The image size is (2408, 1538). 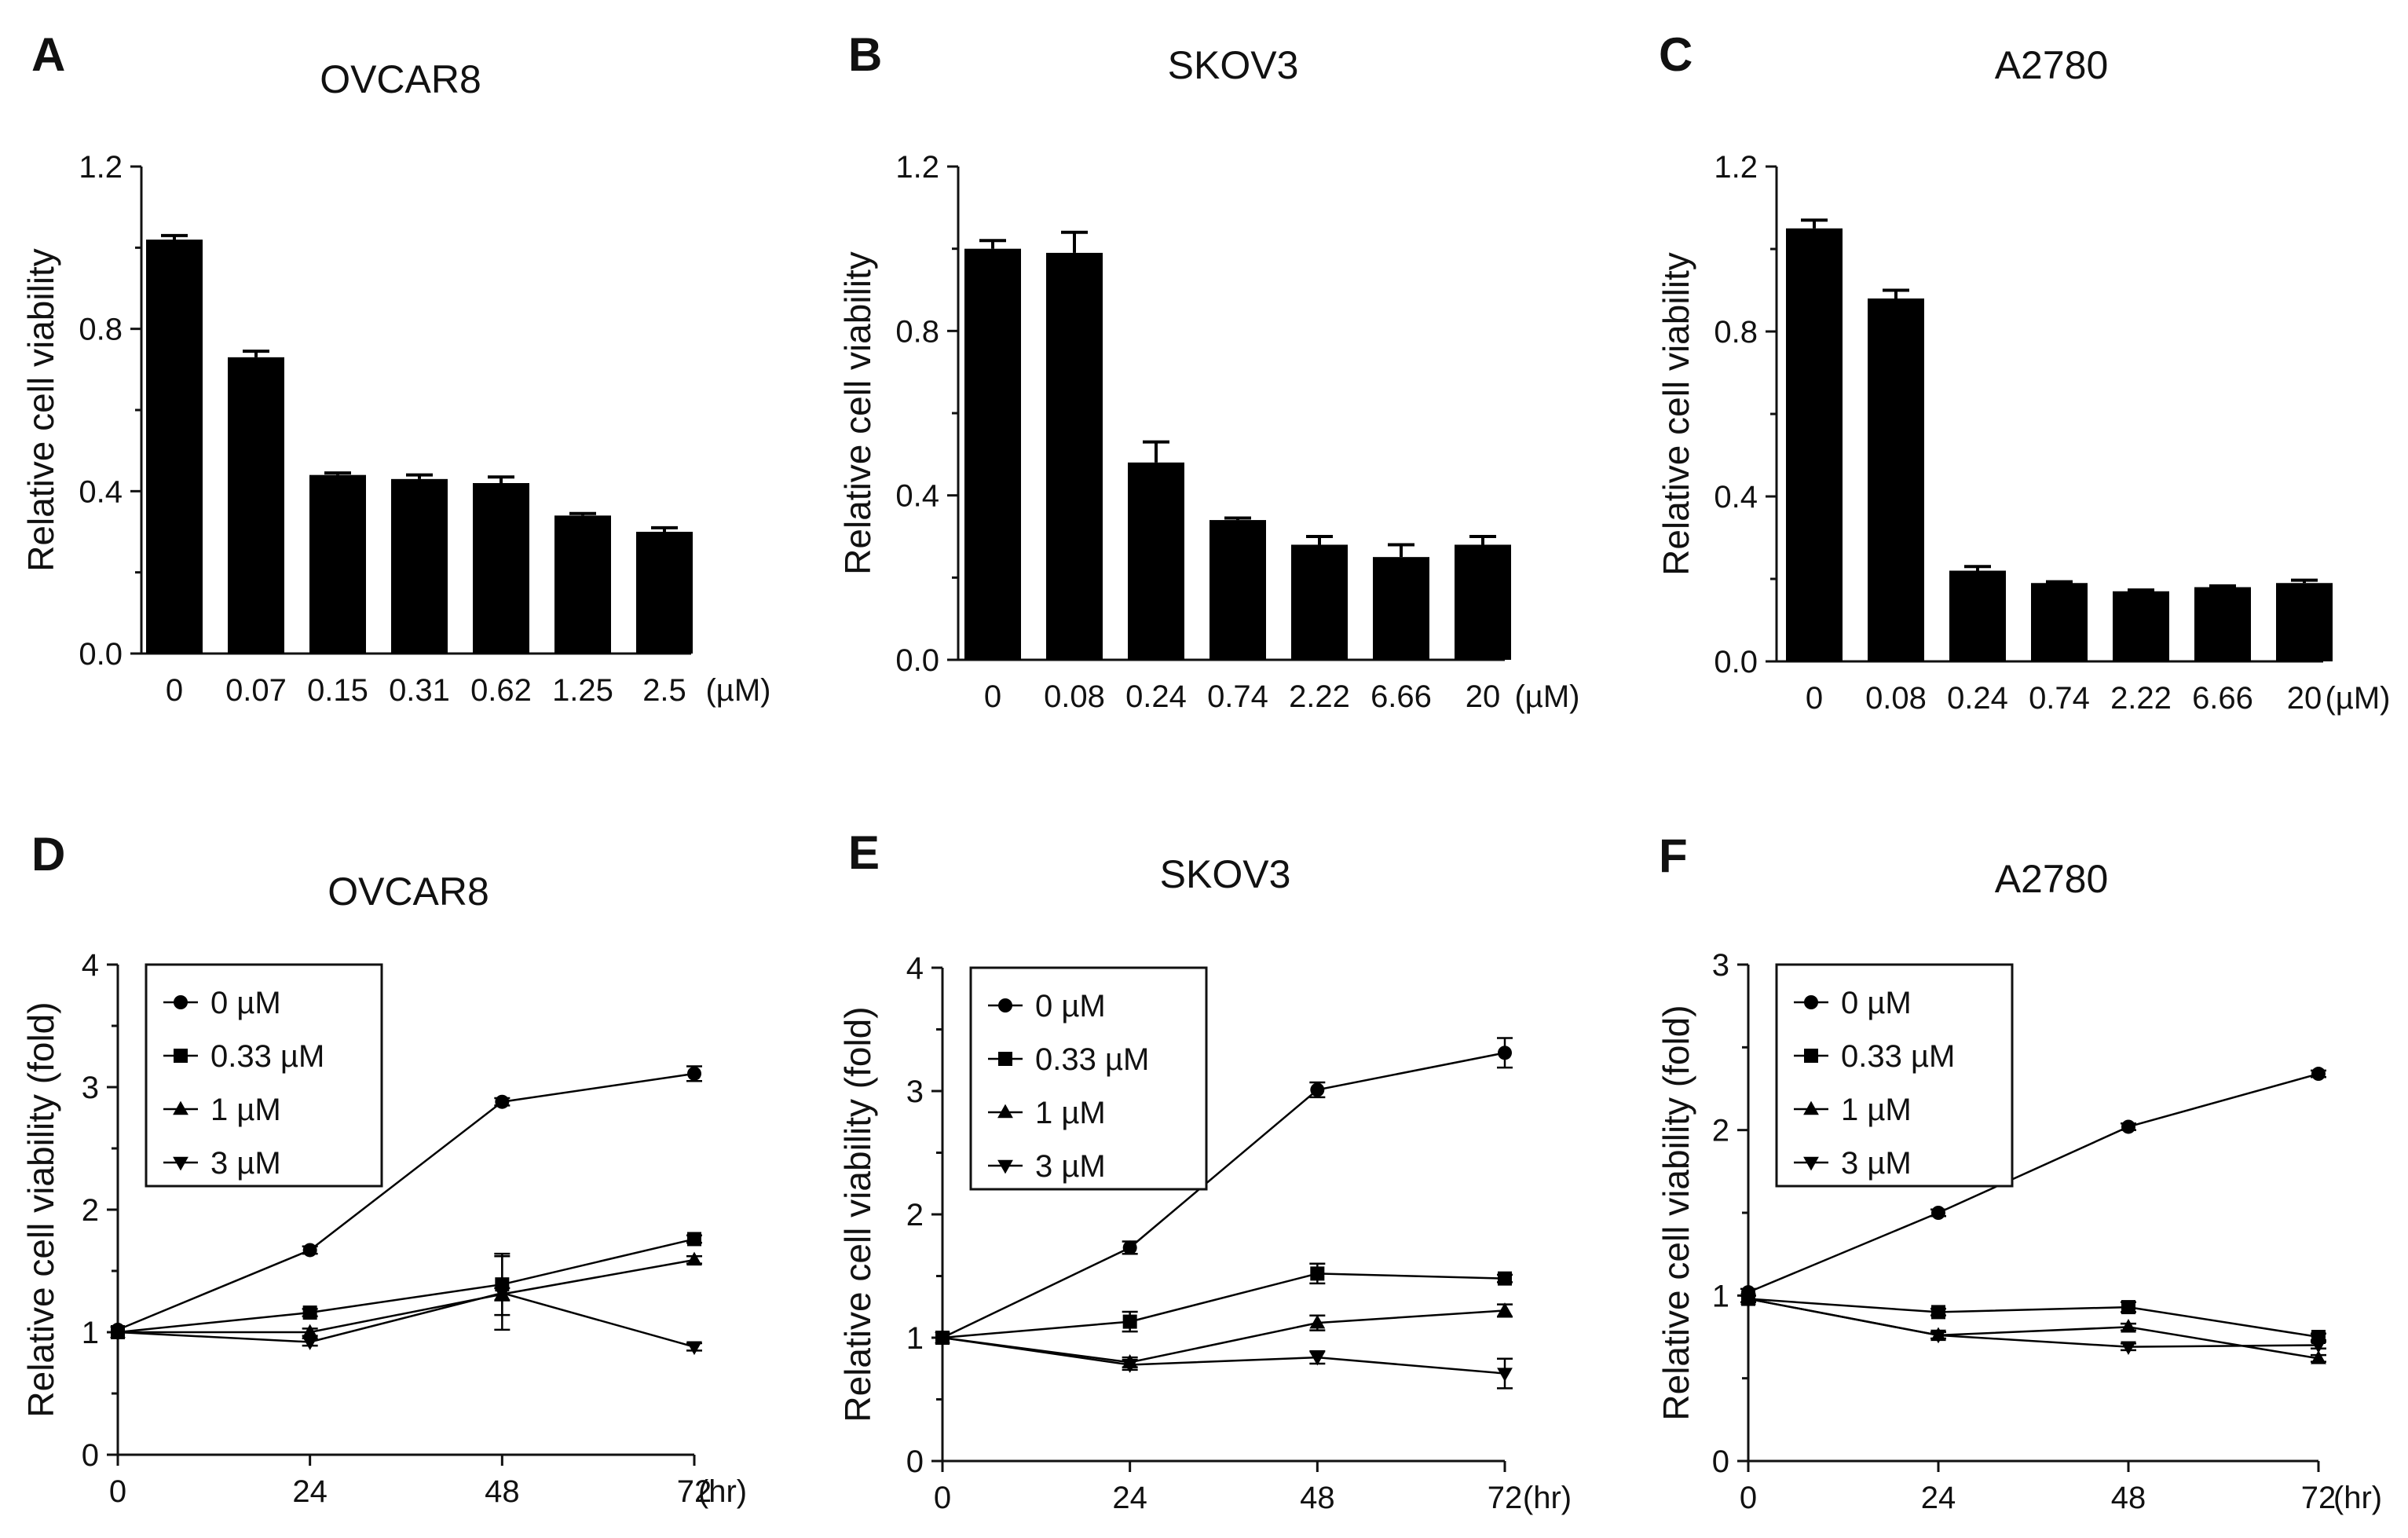 I want to click on x-unit-label: (hr), so click(x=722, y=1491).